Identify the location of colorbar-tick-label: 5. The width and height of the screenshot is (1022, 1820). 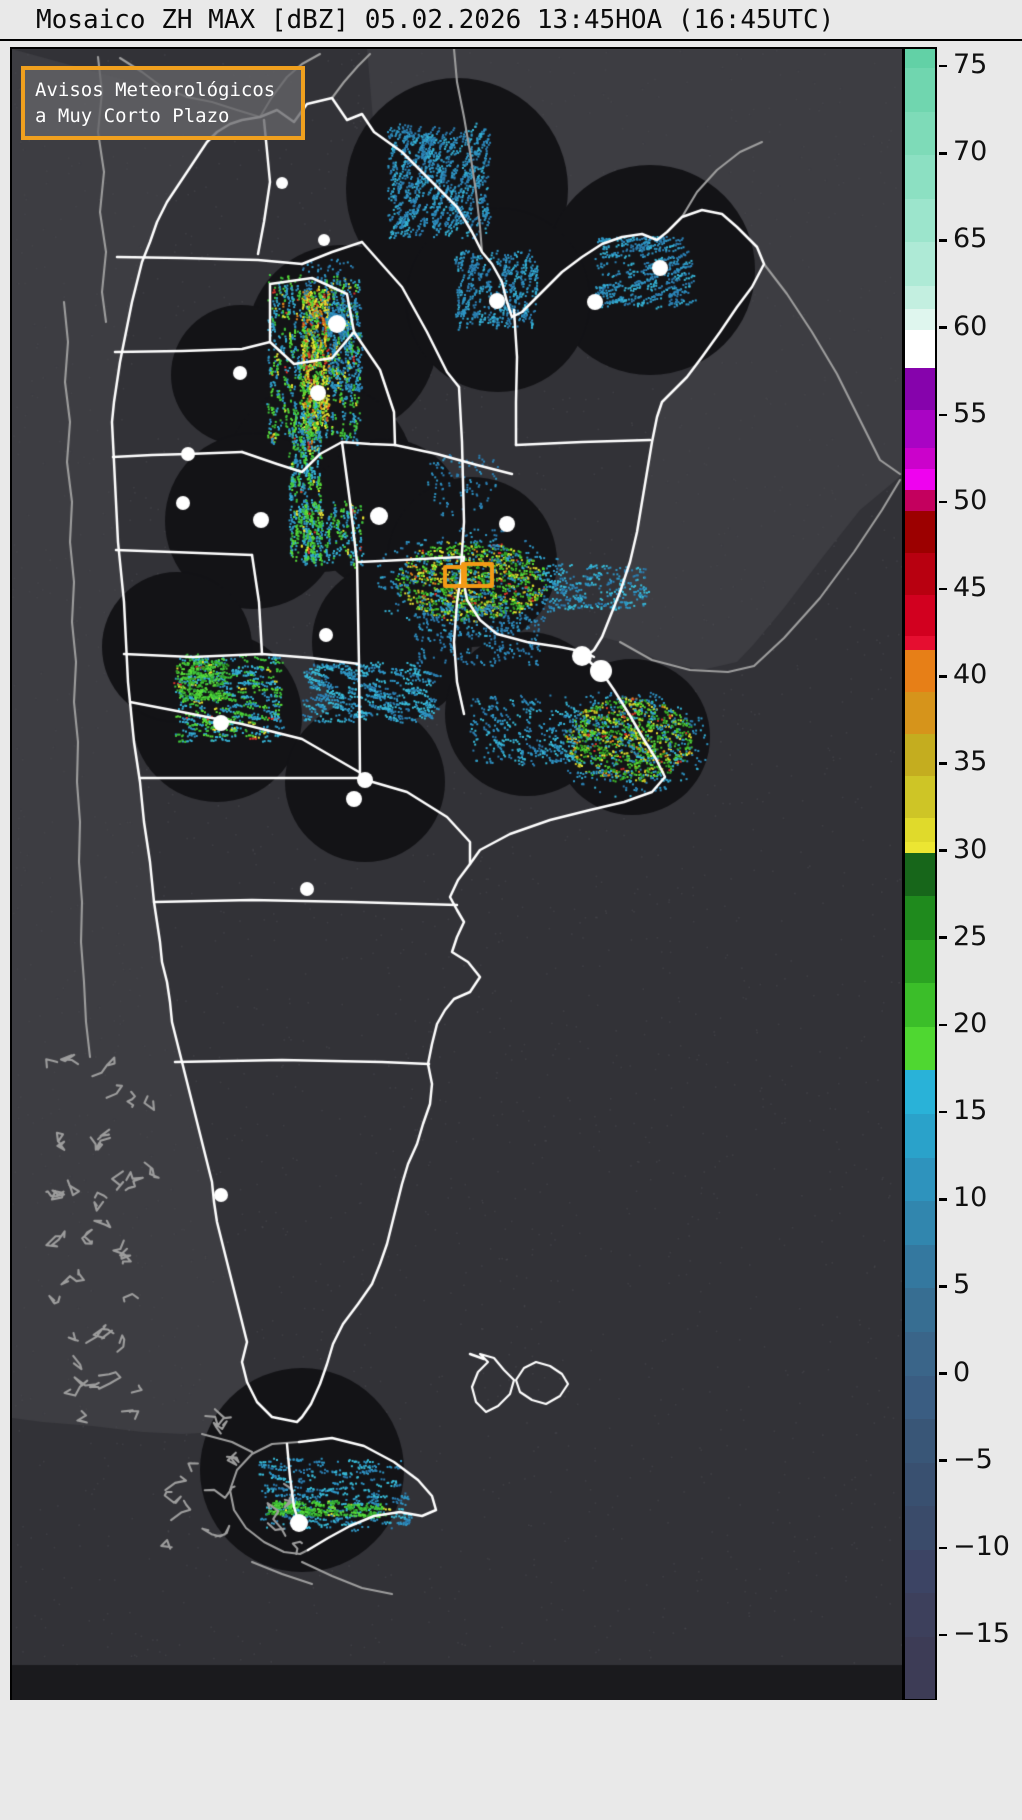
(962, 1285).